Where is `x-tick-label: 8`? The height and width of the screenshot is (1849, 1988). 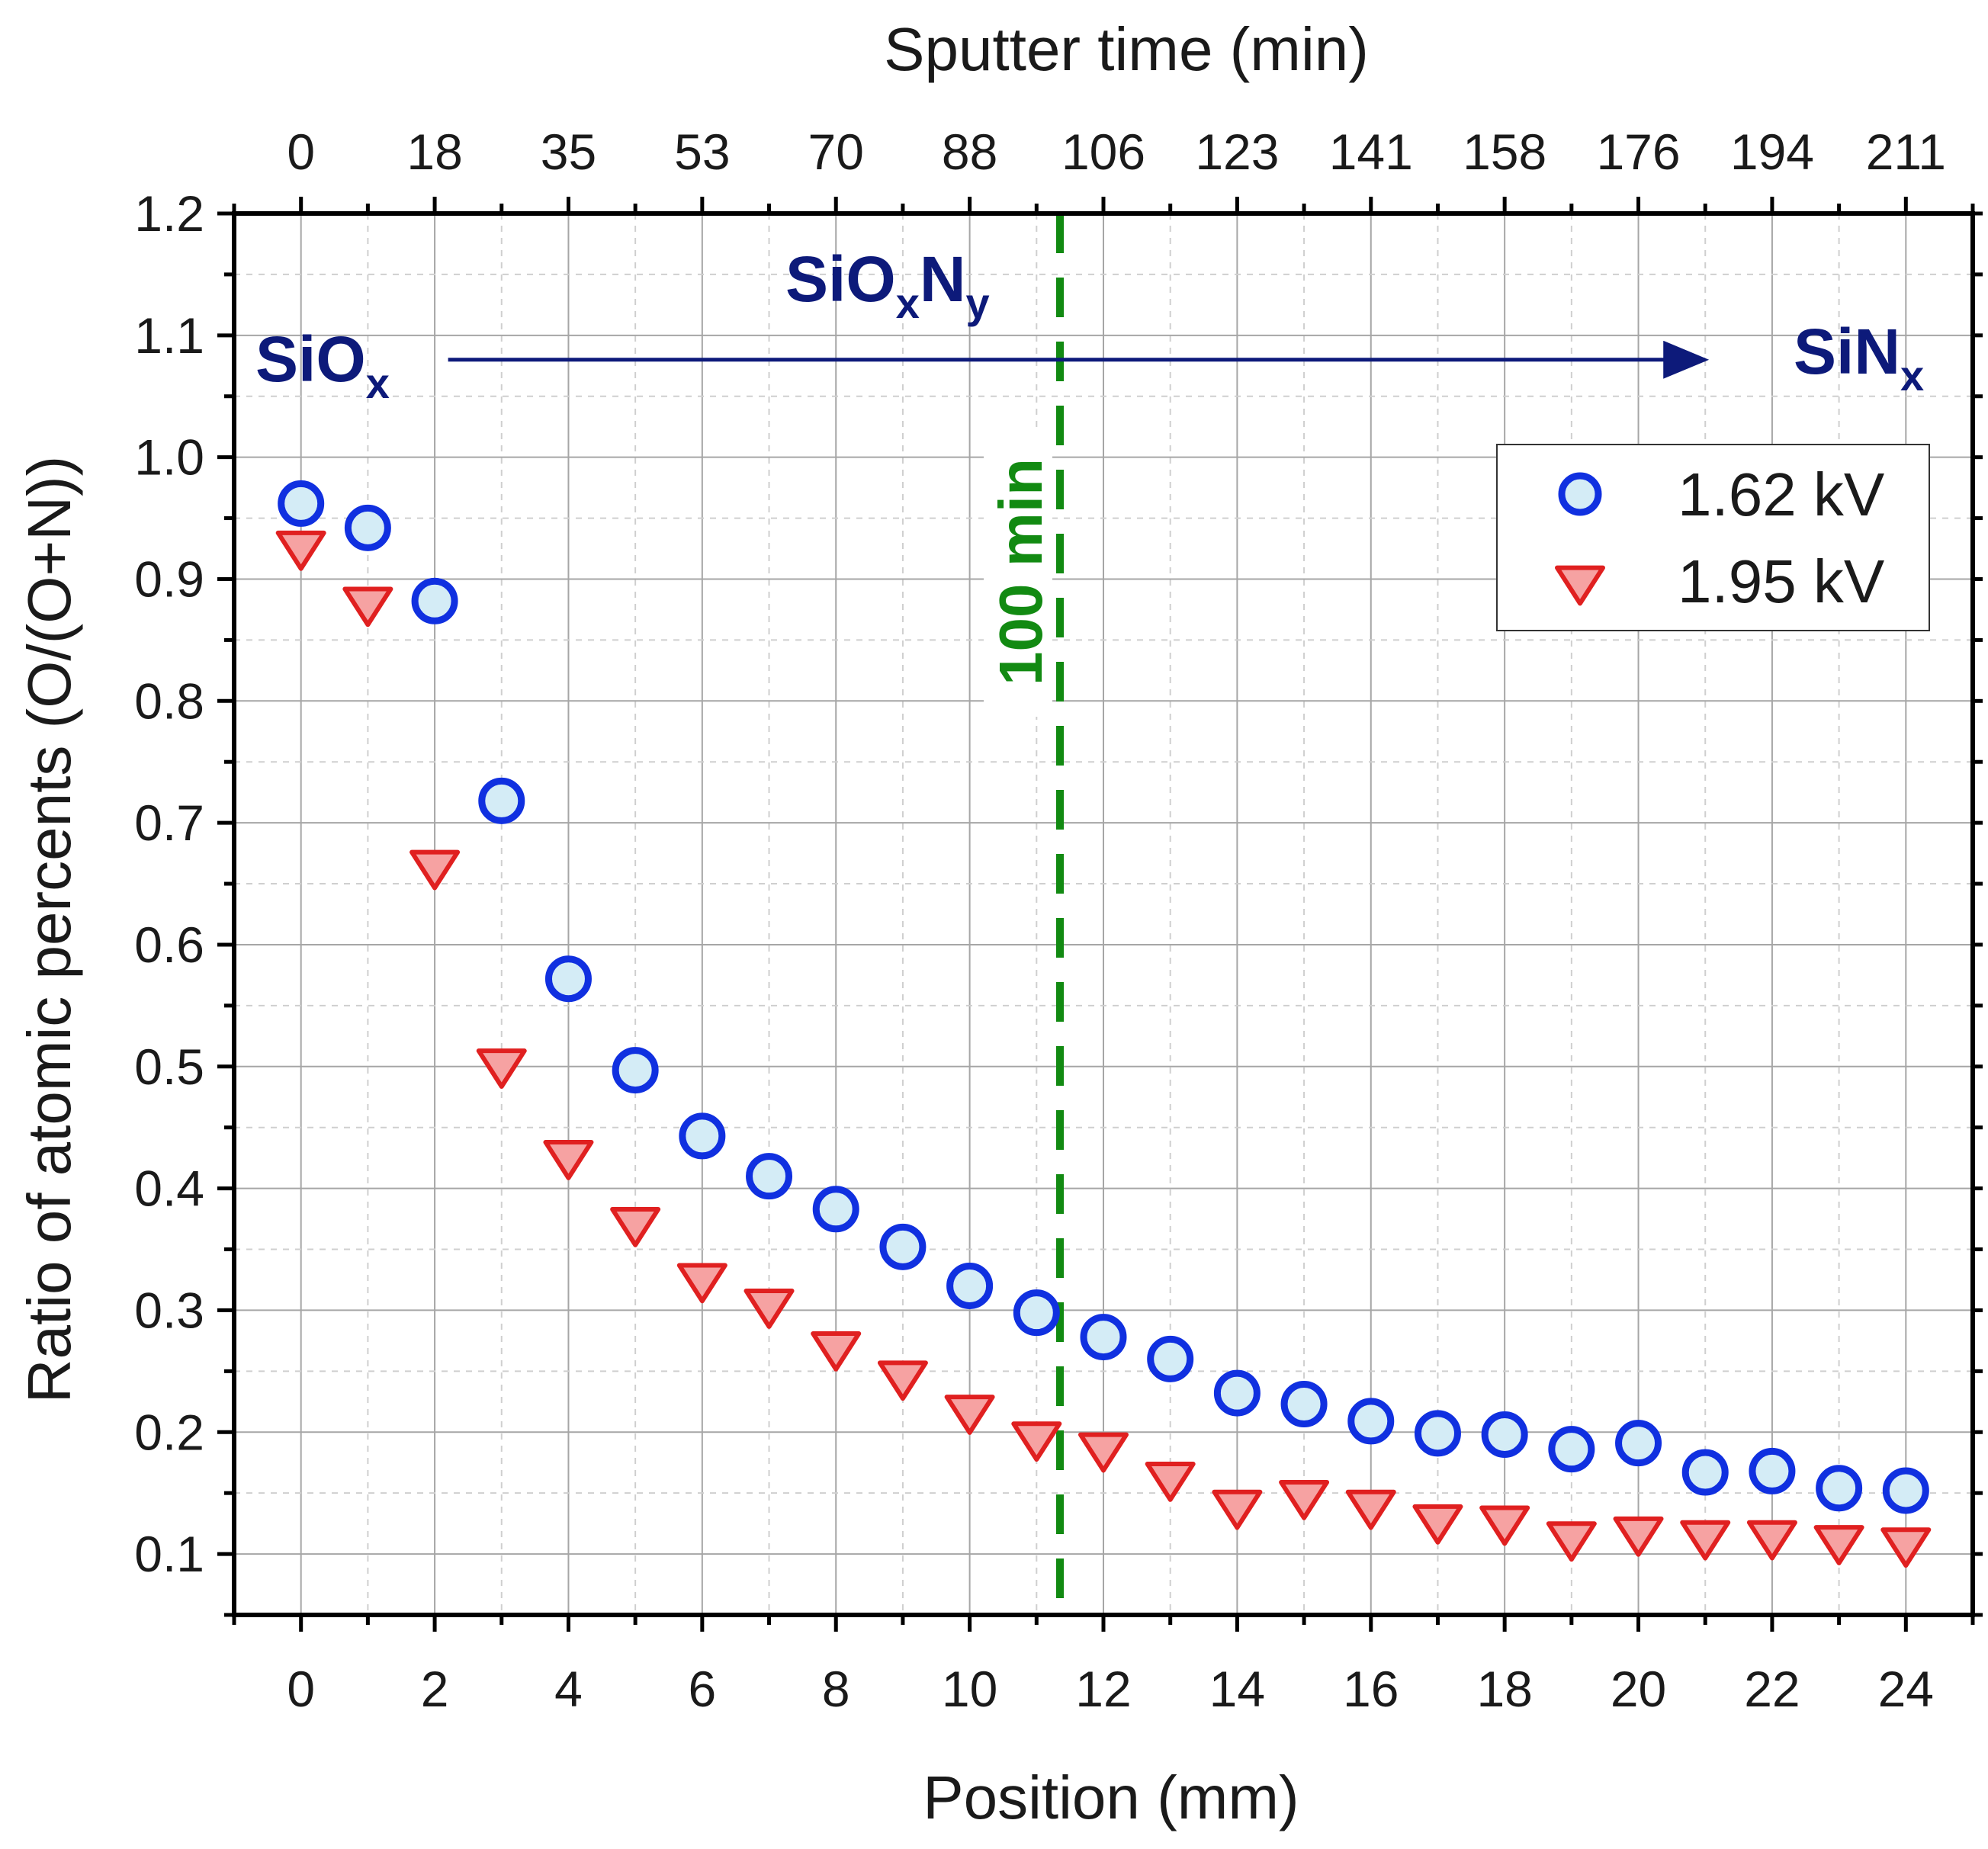 x-tick-label: 8 is located at coordinates (836, 1689).